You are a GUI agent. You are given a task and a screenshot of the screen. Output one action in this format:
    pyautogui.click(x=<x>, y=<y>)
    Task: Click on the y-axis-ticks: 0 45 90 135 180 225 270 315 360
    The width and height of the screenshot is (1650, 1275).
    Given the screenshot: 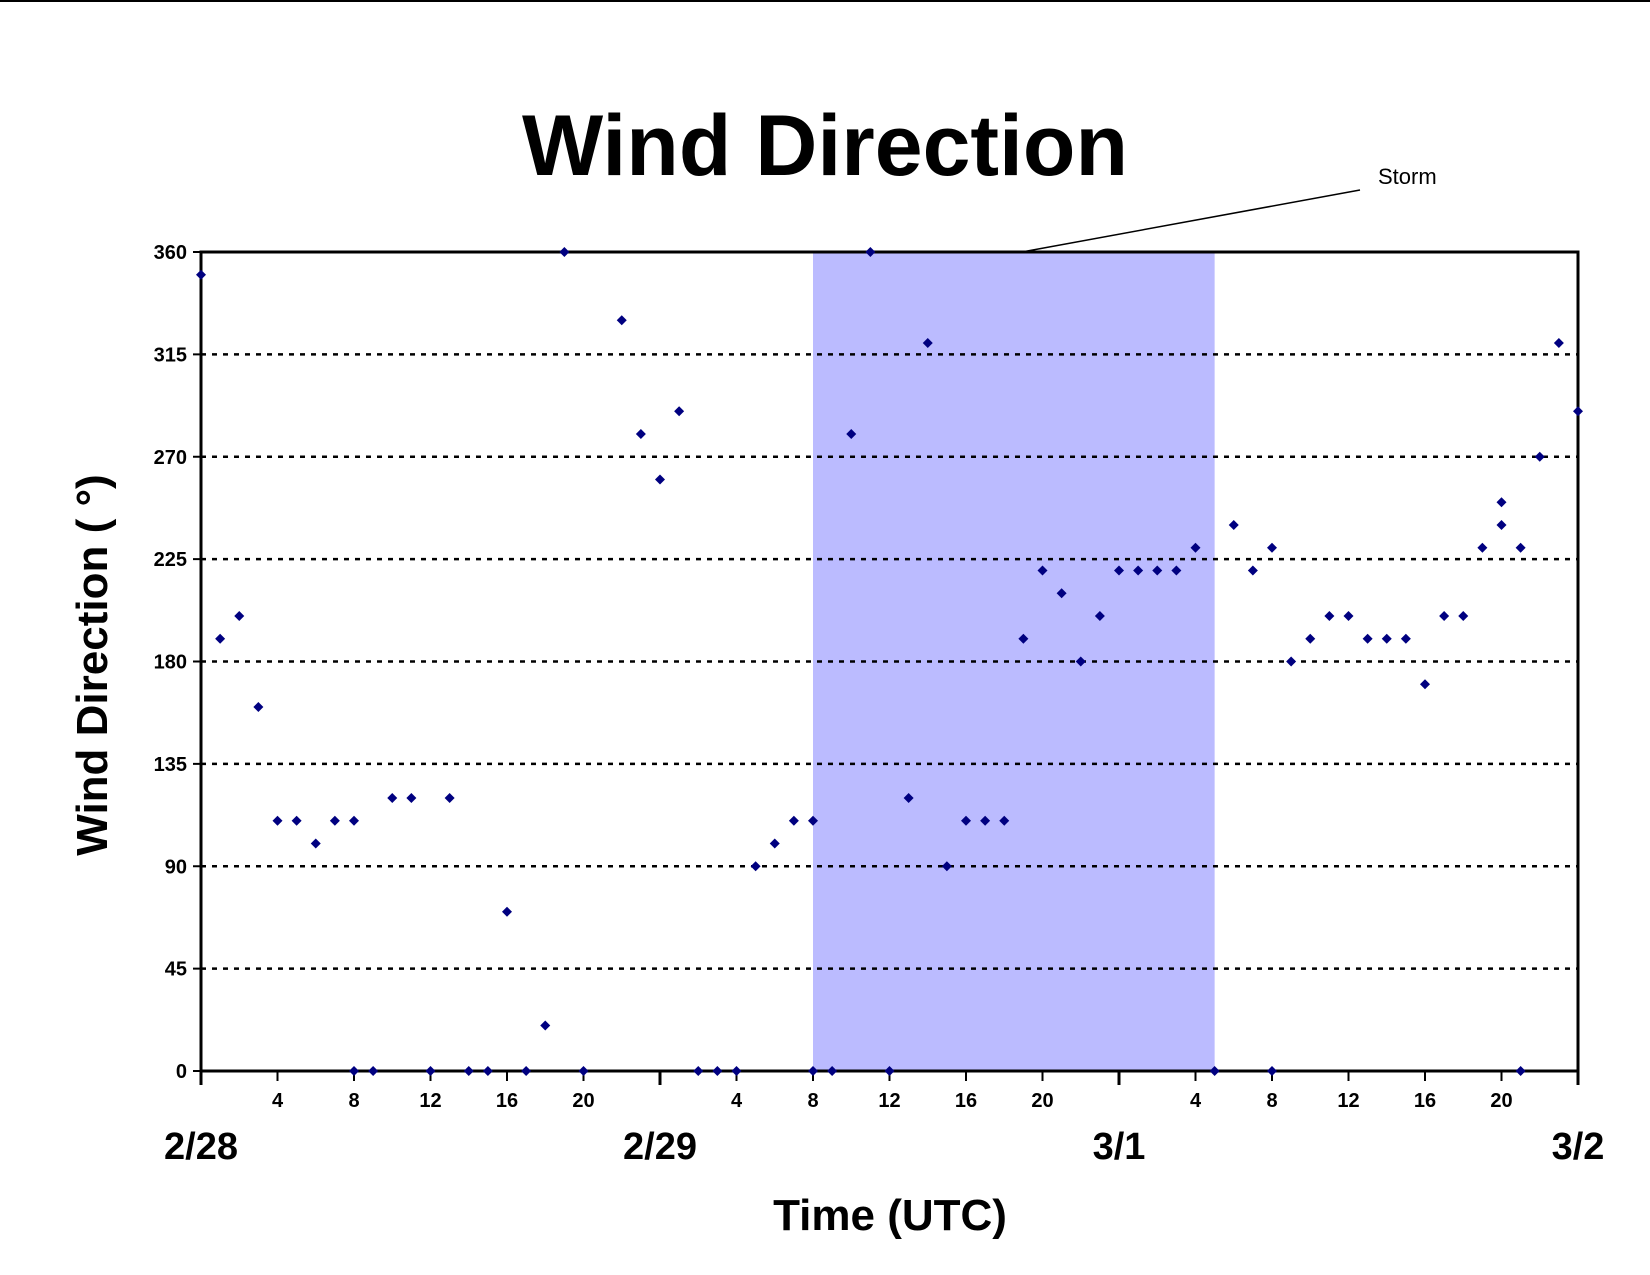 What is the action you would take?
    pyautogui.click(x=177, y=662)
    